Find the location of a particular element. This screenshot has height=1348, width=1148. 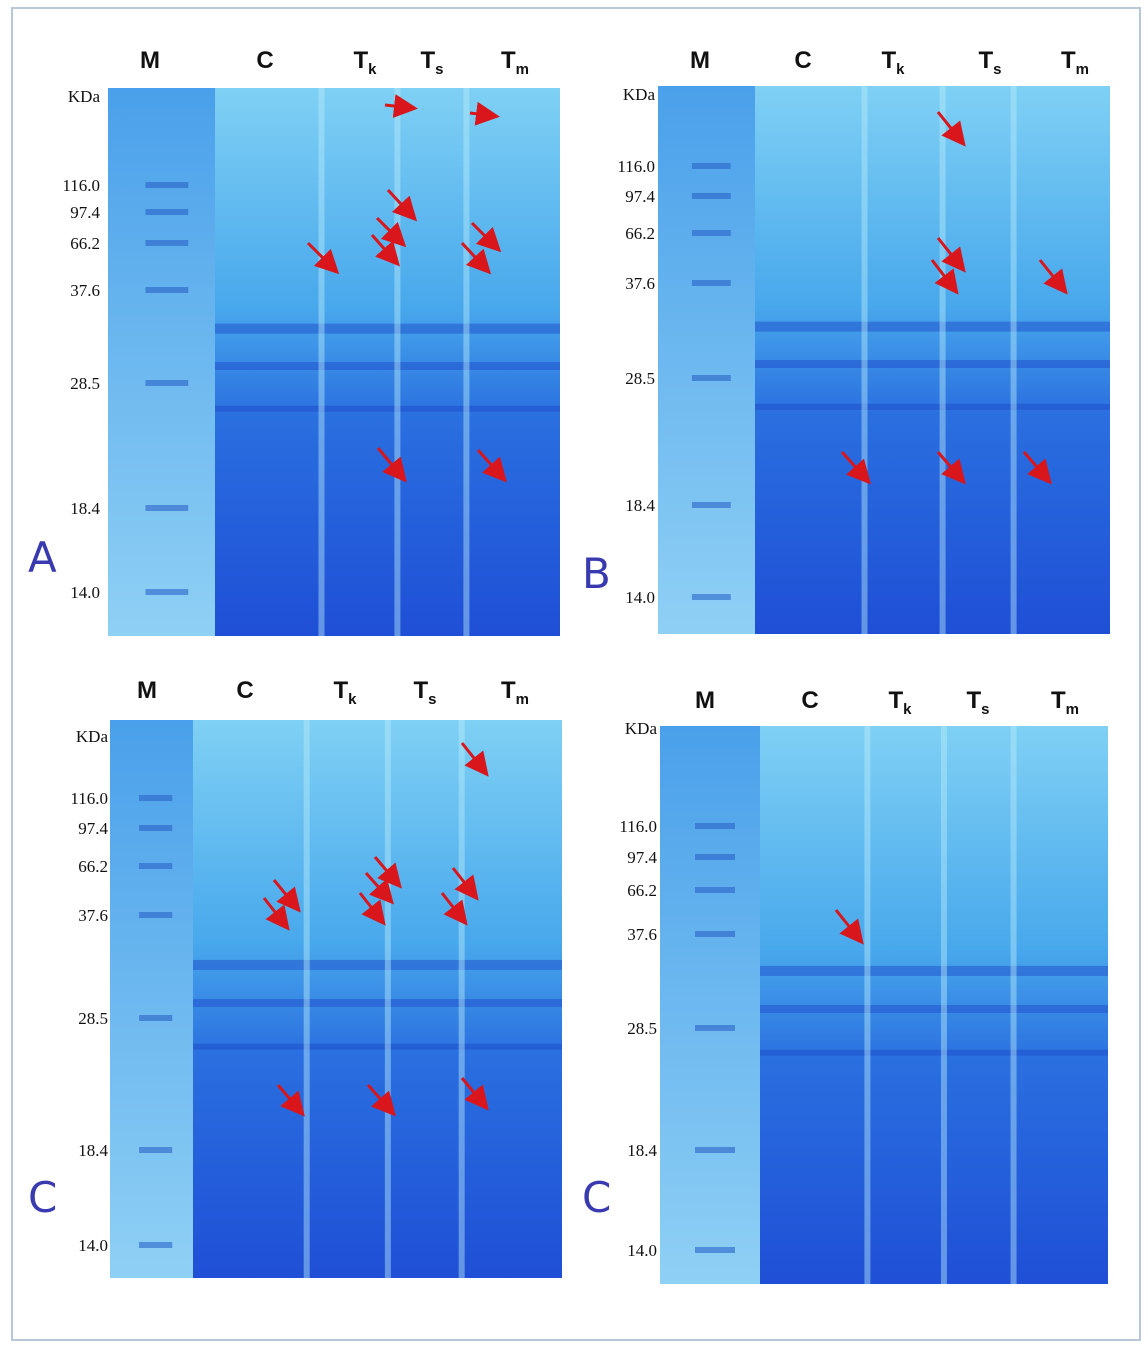

panel-letter: B is located at coordinates (596, 573).